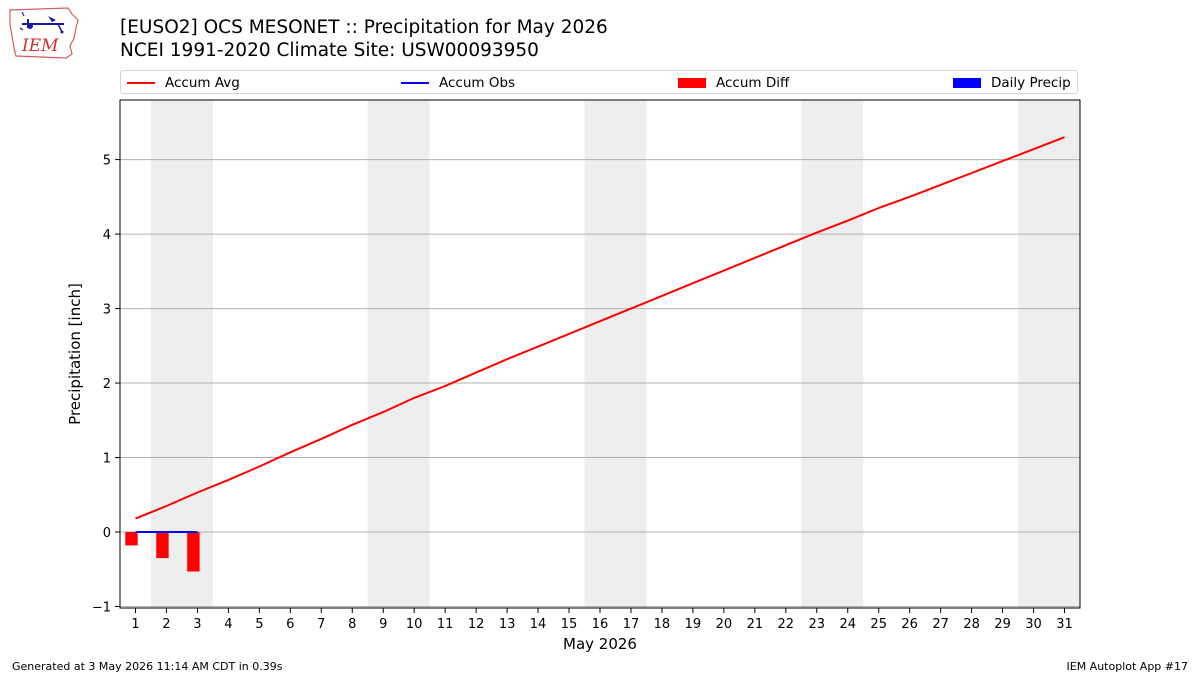  Describe the element at coordinates (1031, 83) in the screenshot. I see `legend-label-daily-precip: Daily Precip` at that location.